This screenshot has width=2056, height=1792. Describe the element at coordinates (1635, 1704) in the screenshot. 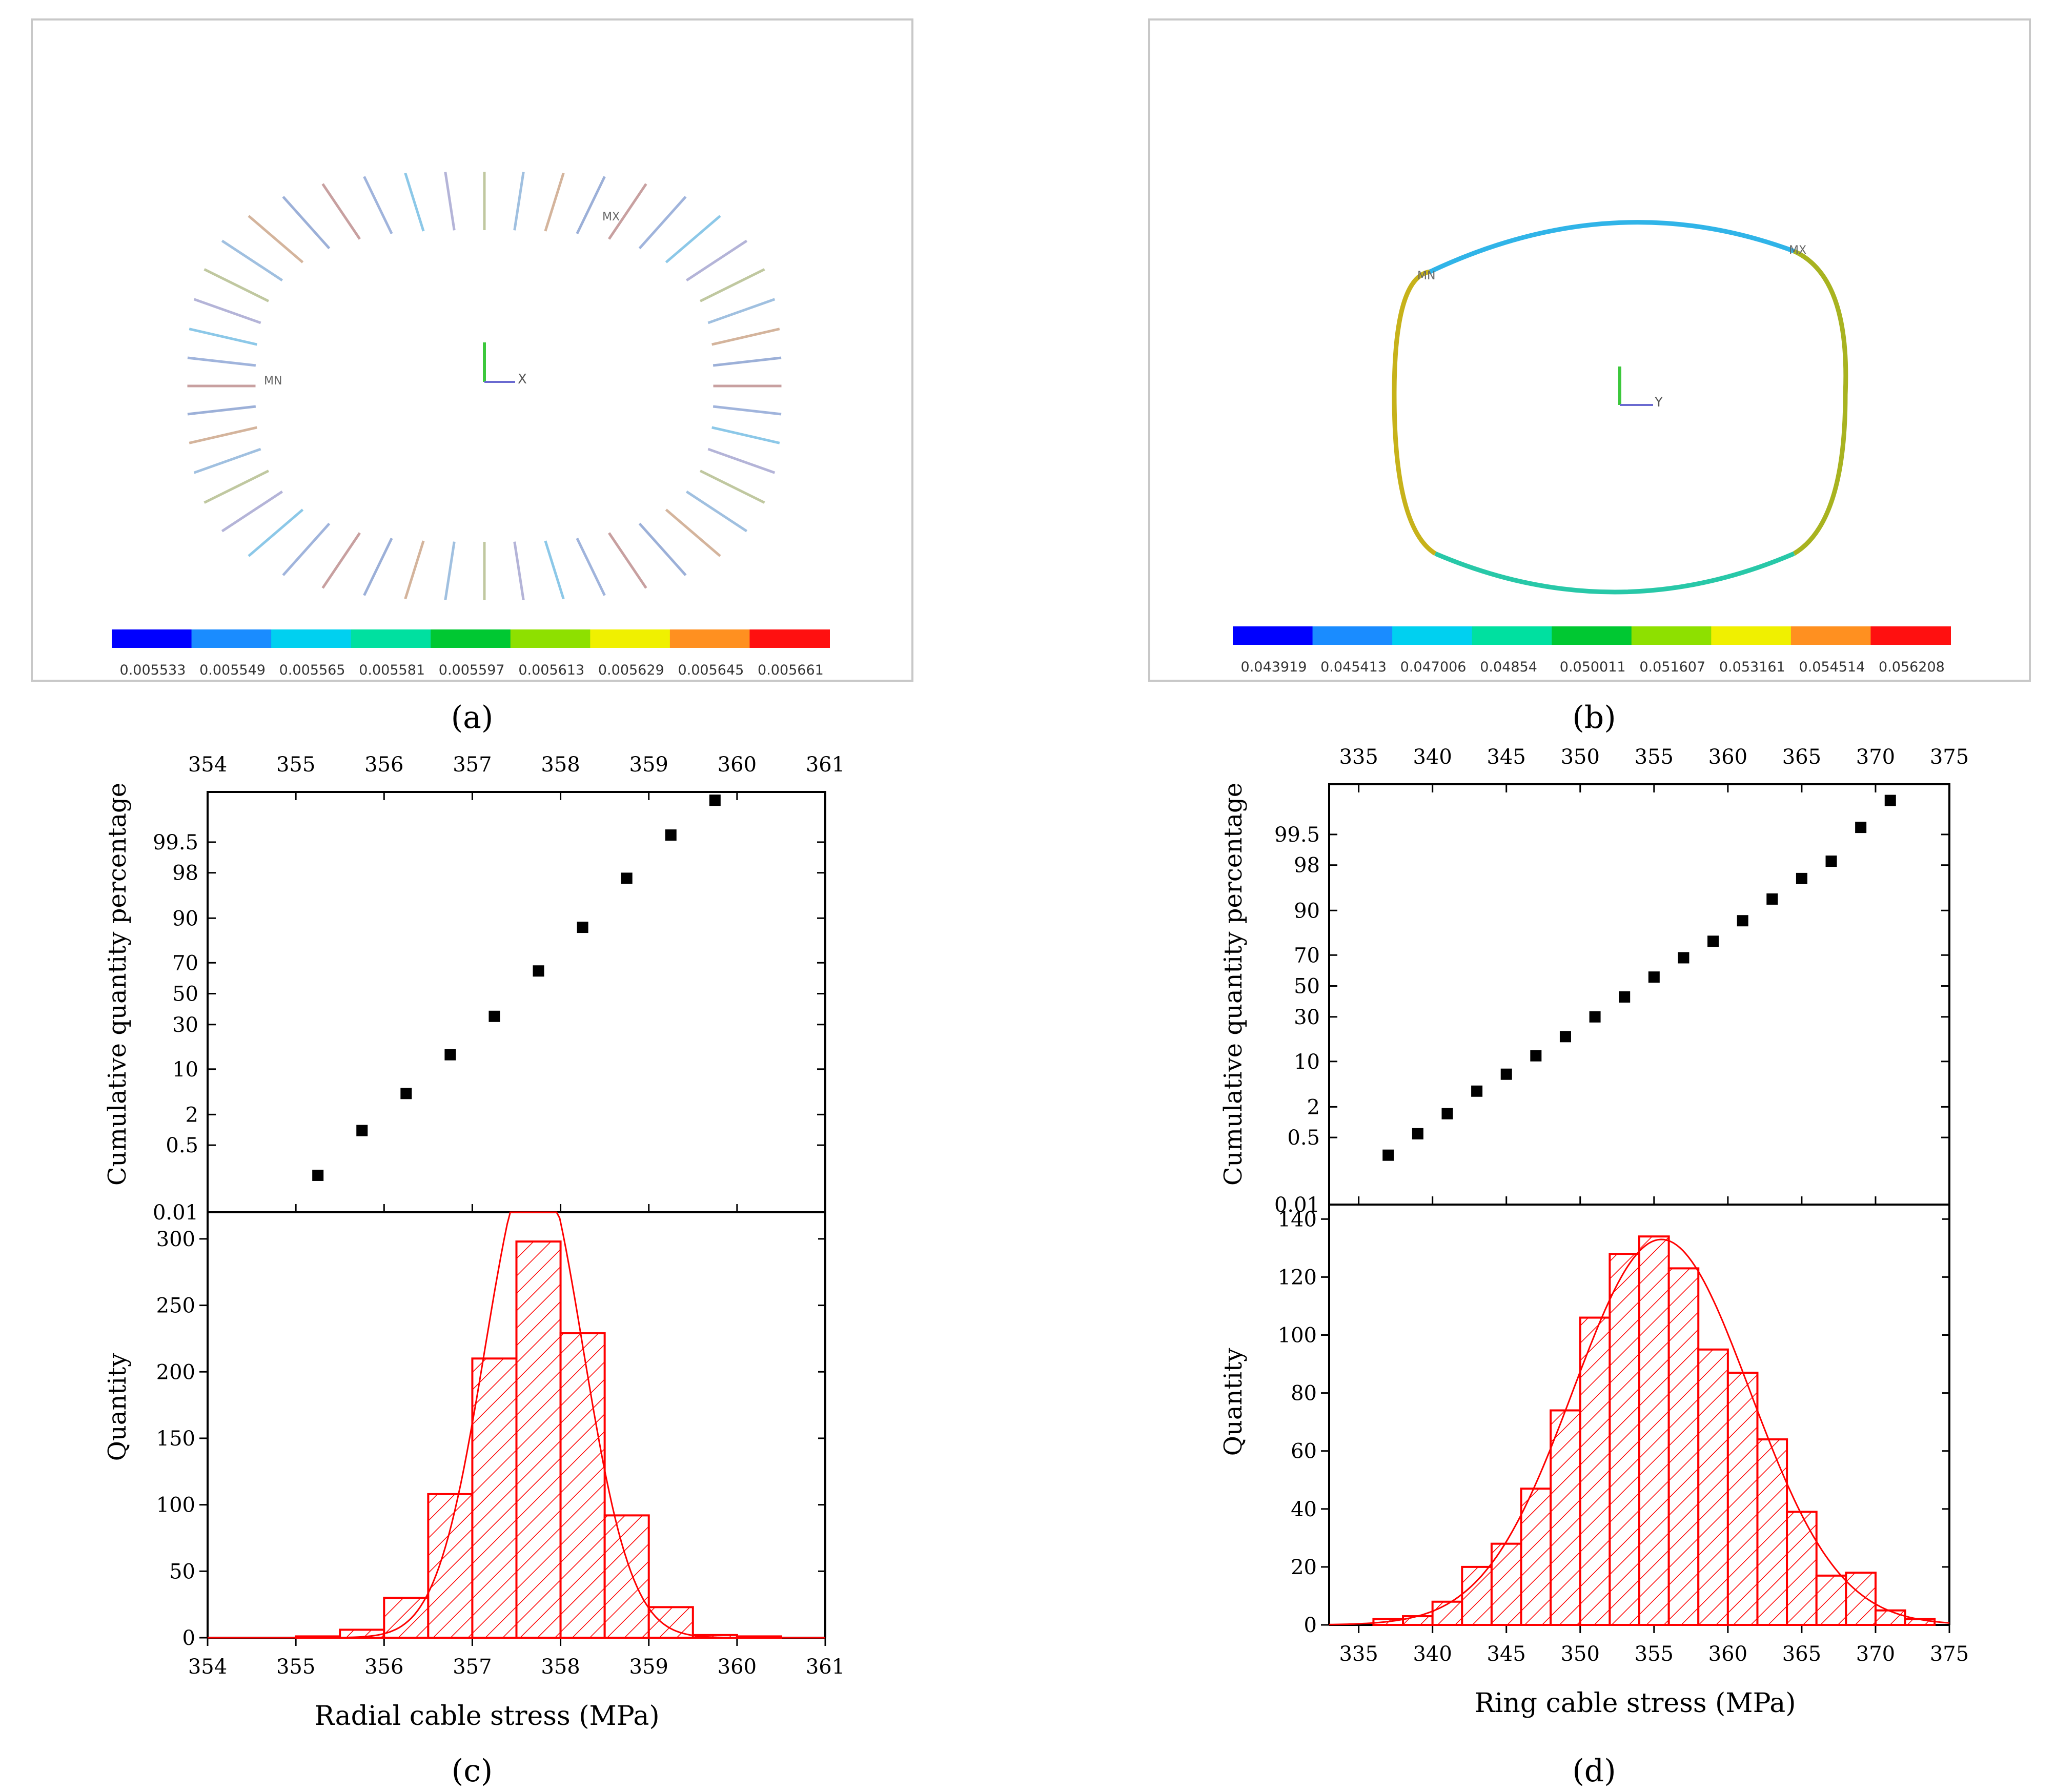

I see `x-axis-label-d: Ring cable stress (MPa)` at that location.